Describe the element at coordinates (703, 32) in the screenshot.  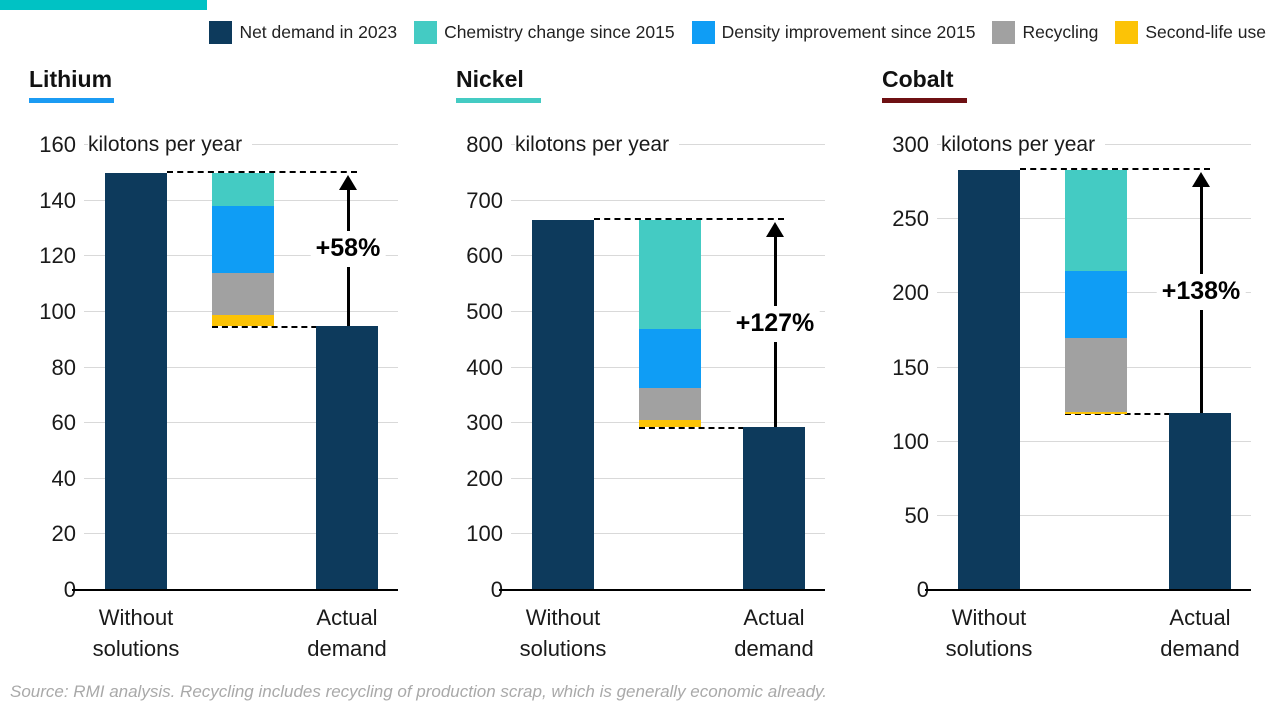
I see `density-improvement-swatch-icon` at that location.